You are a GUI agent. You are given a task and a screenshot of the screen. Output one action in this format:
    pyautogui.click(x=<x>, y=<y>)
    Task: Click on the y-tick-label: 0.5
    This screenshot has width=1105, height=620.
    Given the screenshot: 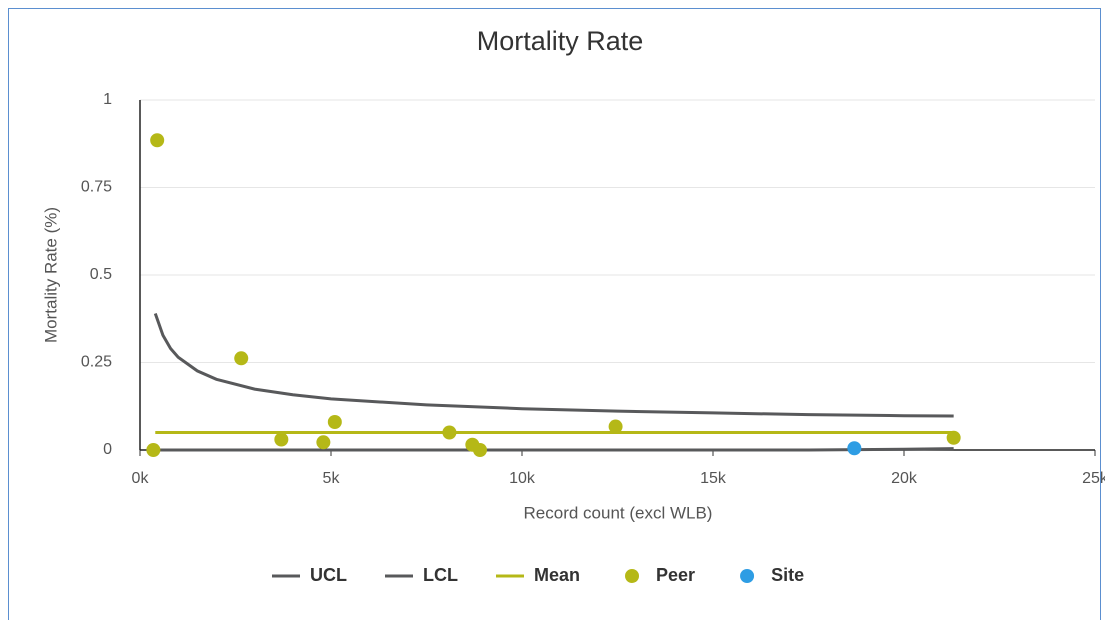 What is the action you would take?
    pyautogui.click(x=101, y=274)
    